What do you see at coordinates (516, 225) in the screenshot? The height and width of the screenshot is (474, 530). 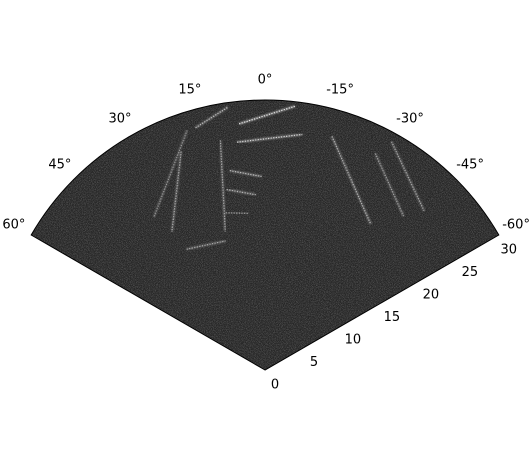 I see `theta-tick-label: -60°` at bounding box center [516, 225].